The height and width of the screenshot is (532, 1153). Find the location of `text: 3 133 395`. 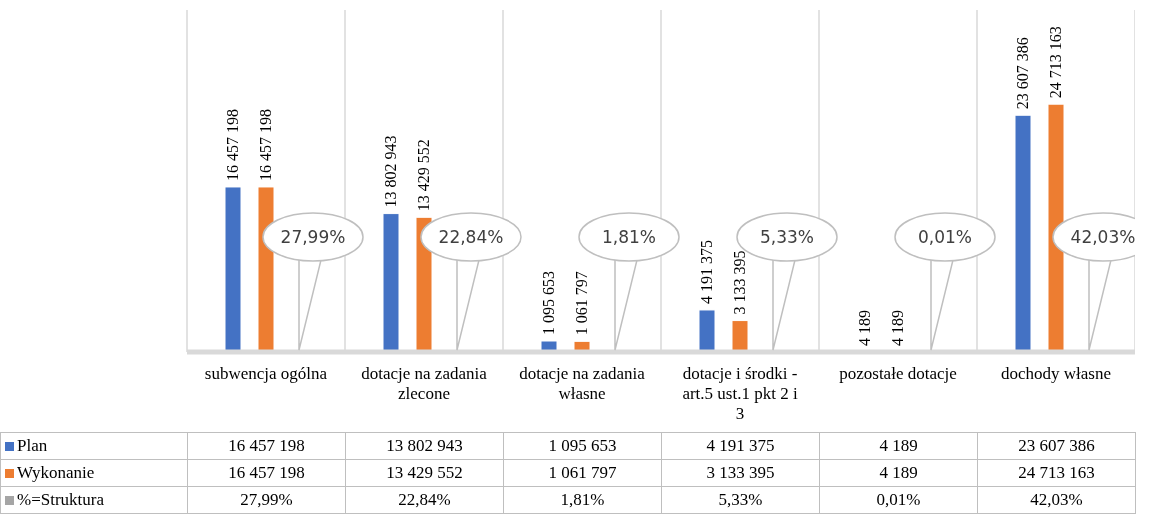

text: 3 133 395 is located at coordinates (739, 282).